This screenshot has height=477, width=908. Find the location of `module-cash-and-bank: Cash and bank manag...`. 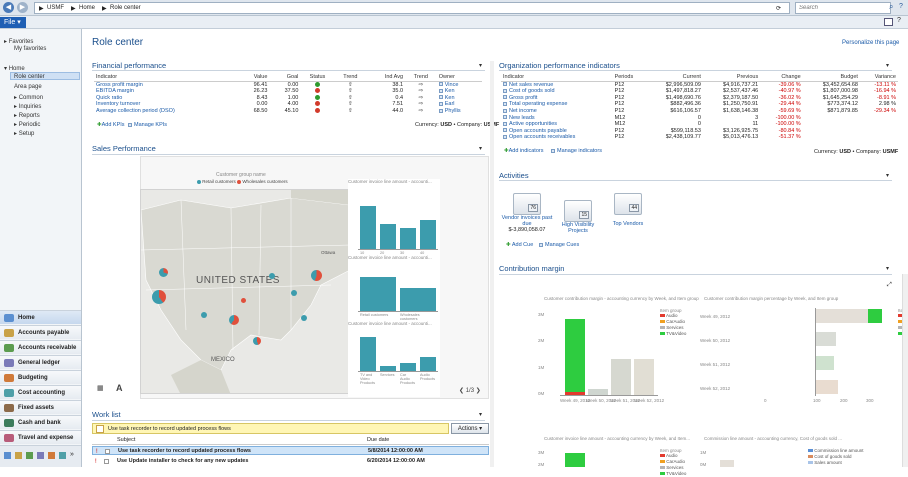

module-cash-and-bank: Cash and bank manag... is located at coordinates (40, 427).